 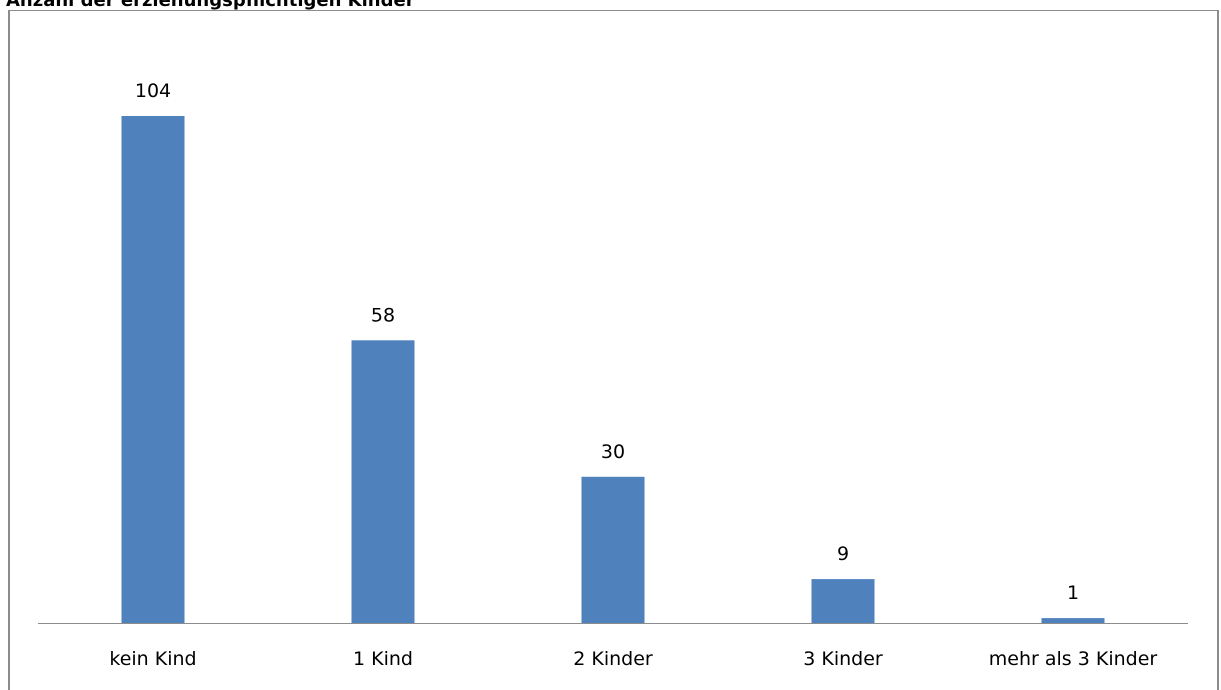 What do you see at coordinates (152, 659) in the screenshot?
I see `x-tick-label-0: kein Kind` at bounding box center [152, 659].